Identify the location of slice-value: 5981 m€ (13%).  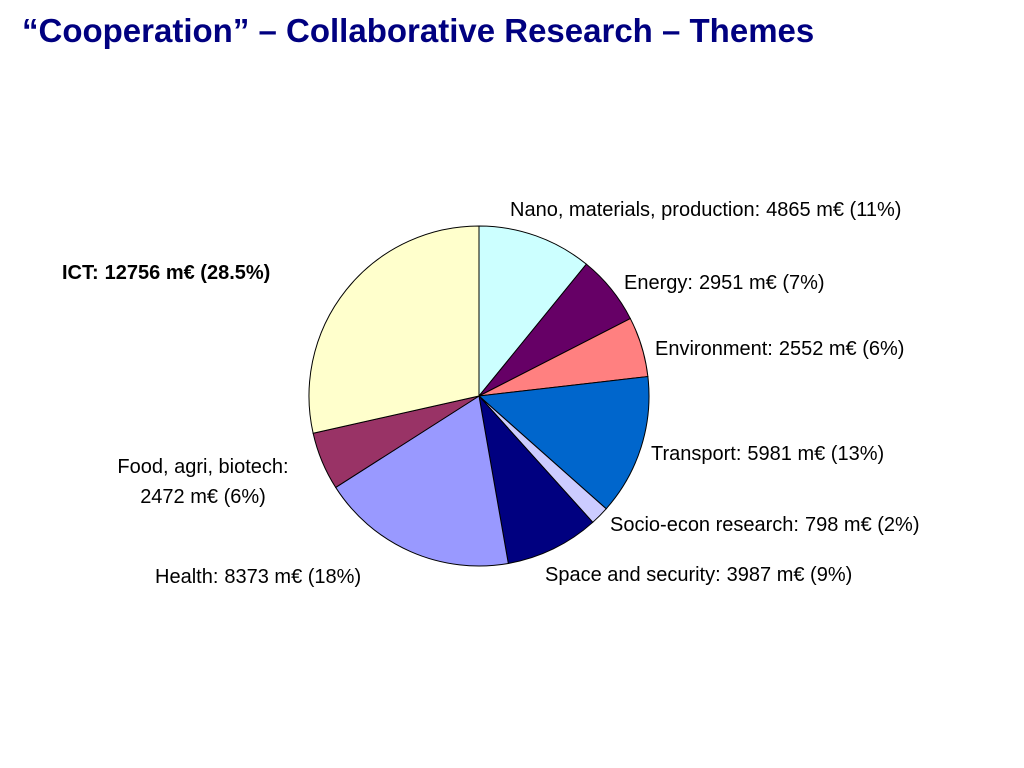
(815, 454).